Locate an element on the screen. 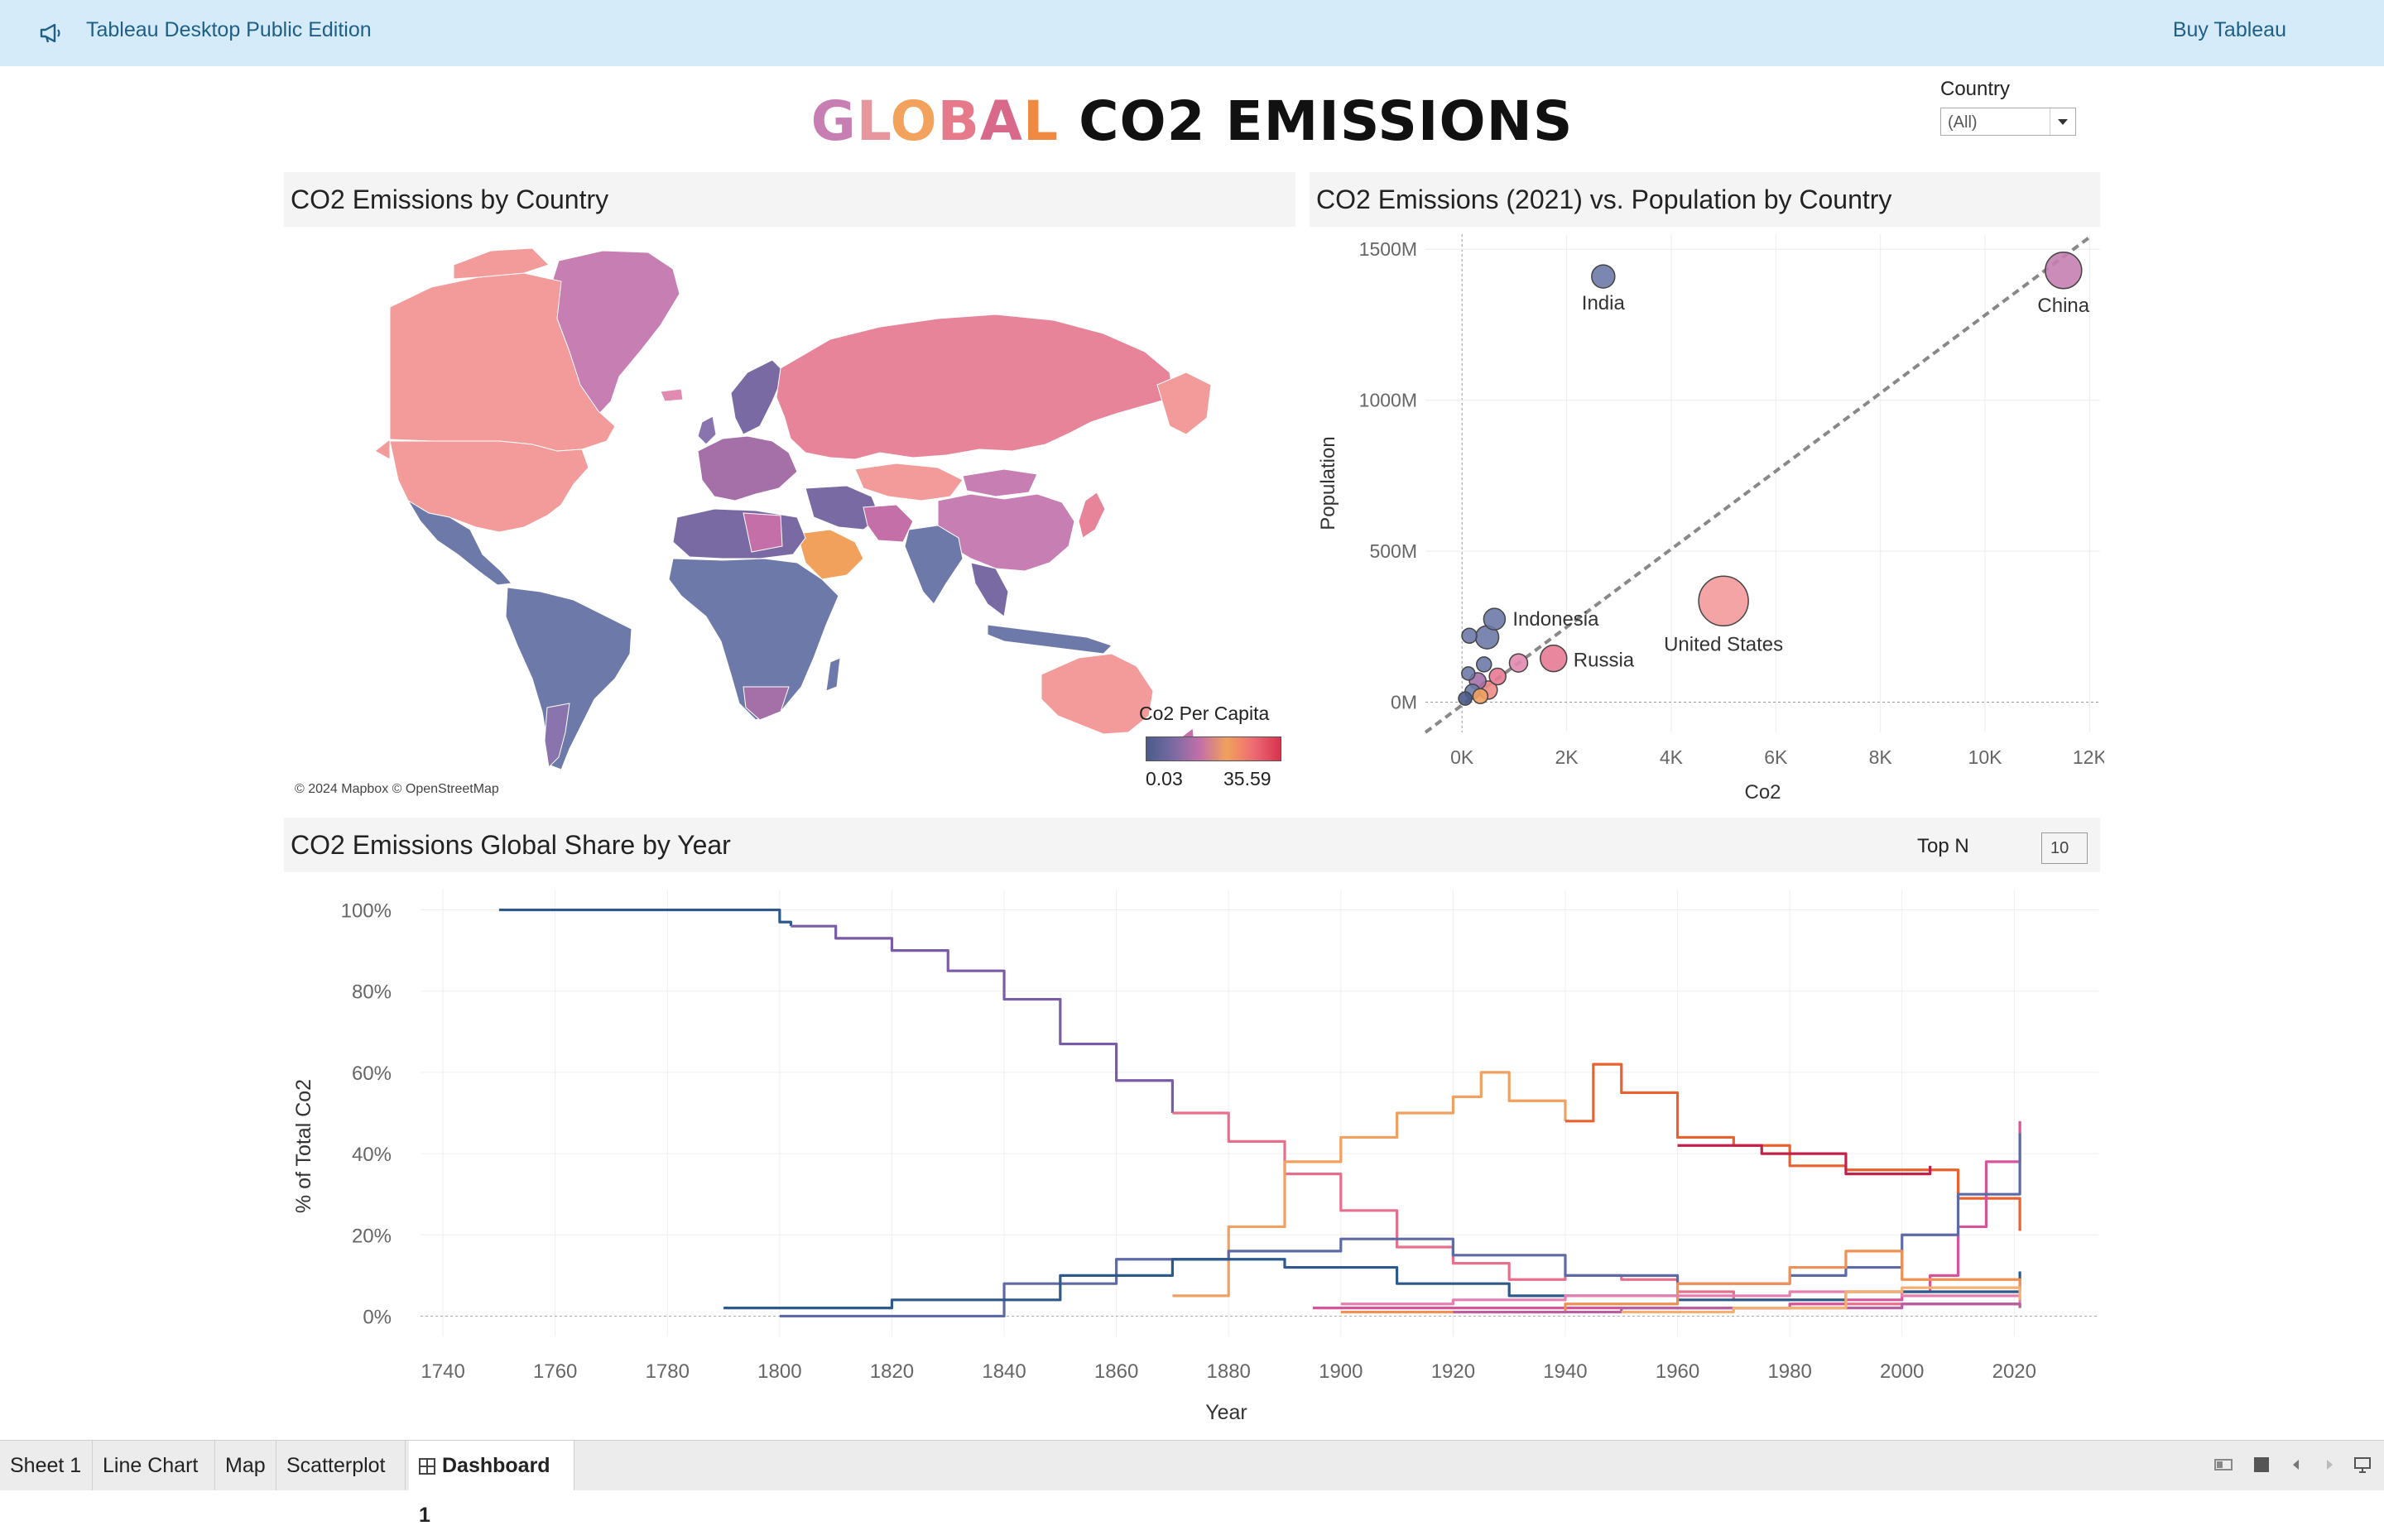 Image resolution: width=2384 pixels, height=1540 pixels. tab-label: Sheet 1 is located at coordinates (46, 1465).